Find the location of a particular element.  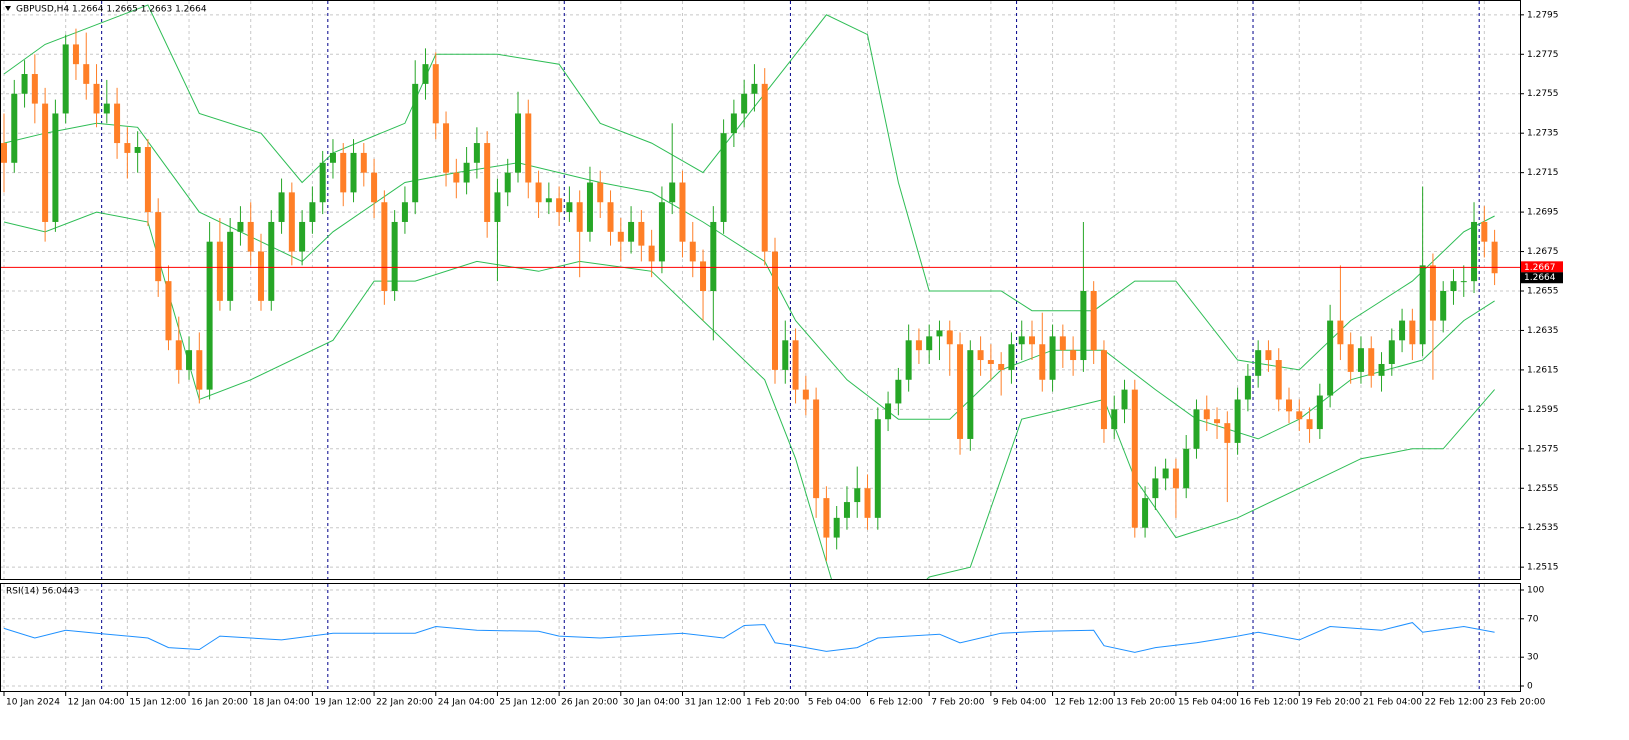

x-tick-label: 16 Feb 12:00 is located at coordinates (1269, 703).